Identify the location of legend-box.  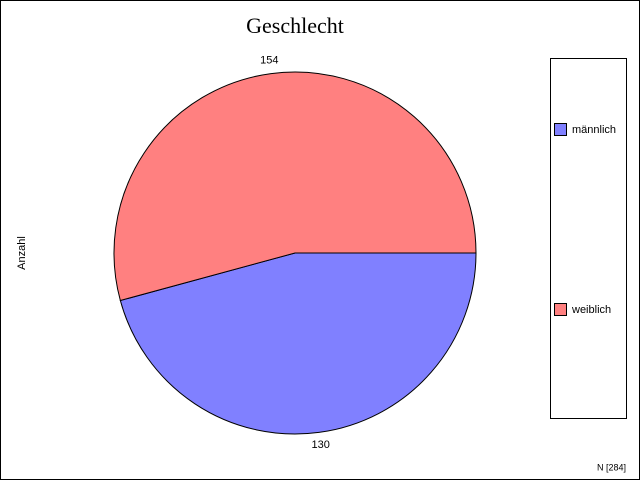
(588, 238).